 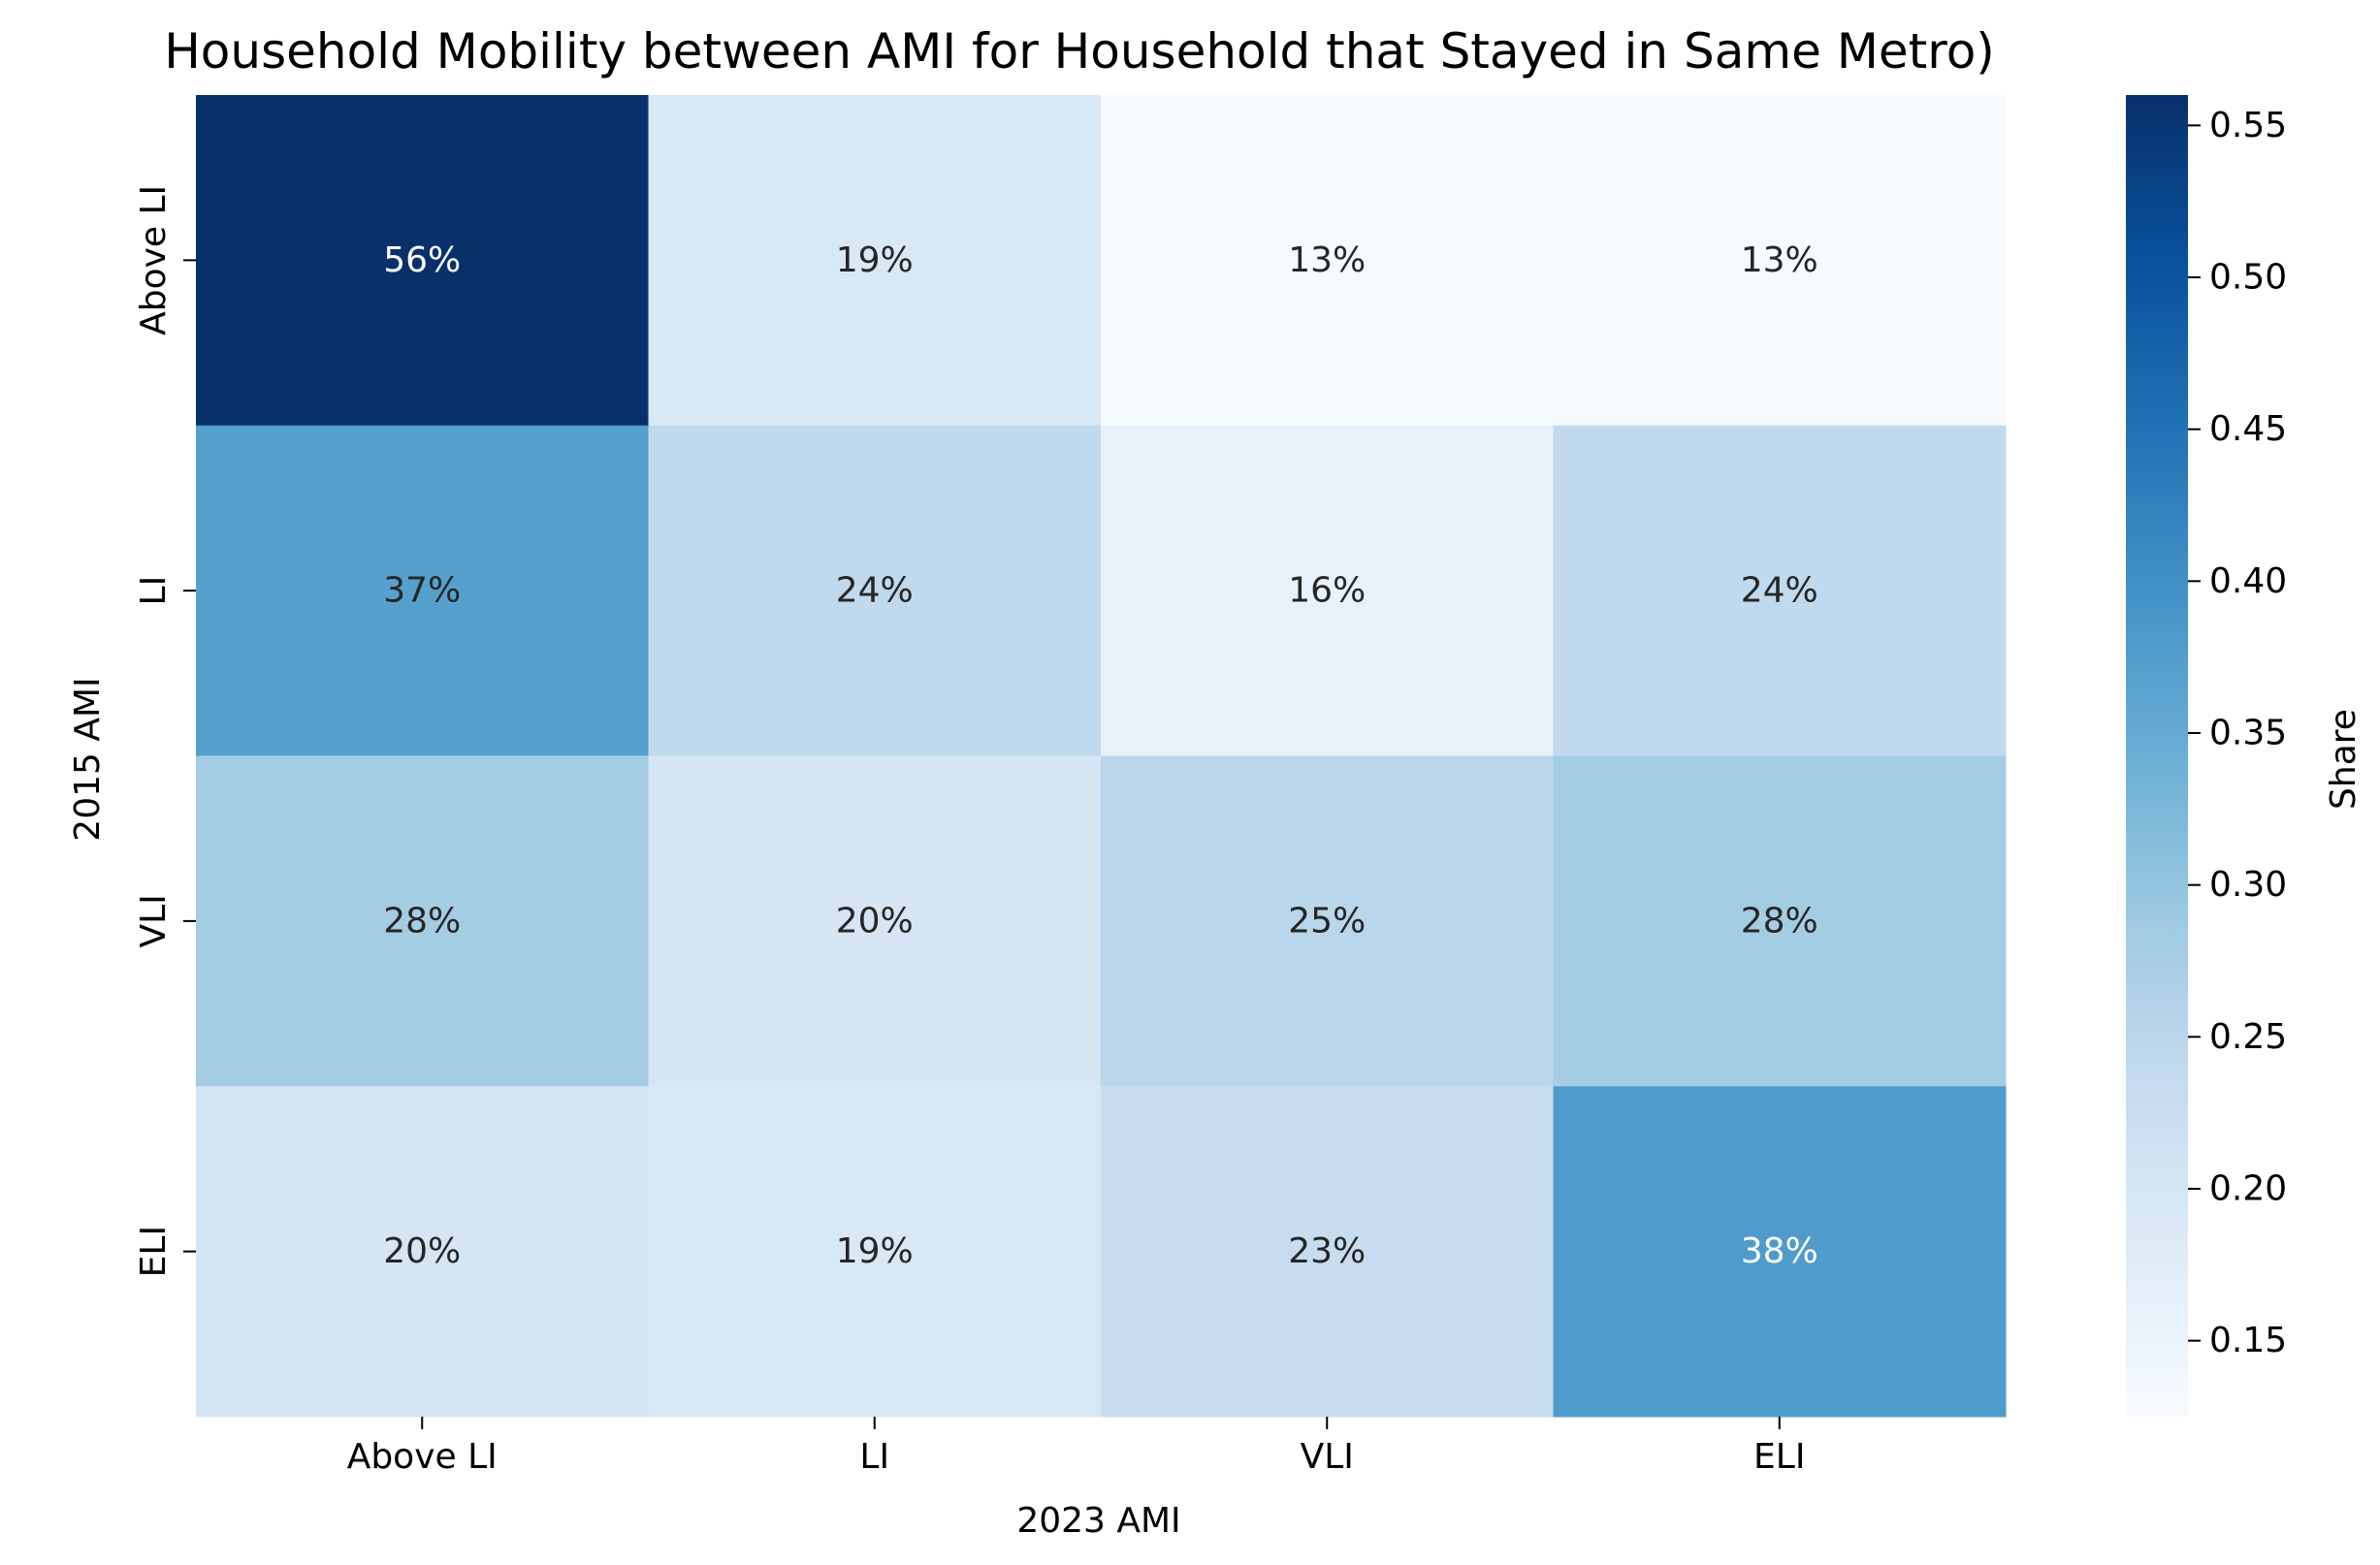 I want to click on cell-value-label: 25%, so click(x=1327, y=921).